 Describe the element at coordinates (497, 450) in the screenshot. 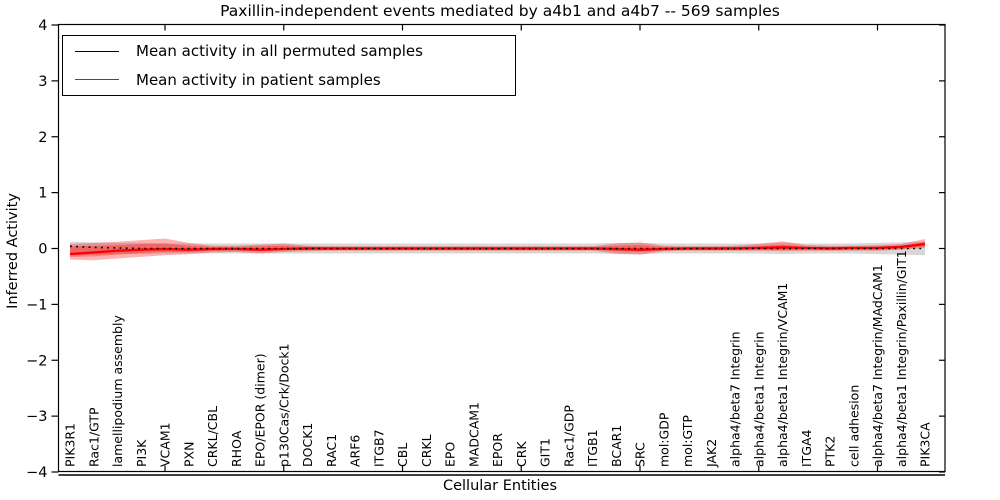

I see `x-category-label: EPOR` at that location.